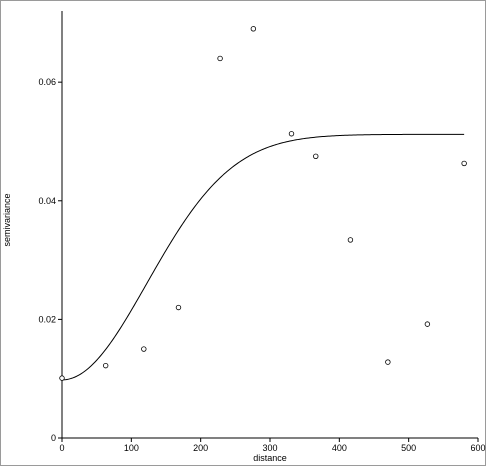 The height and width of the screenshot is (467, 486). Describe the element at coordinates (269, 448) in the screenshot. I see `x-tick-label: 300` at that location.